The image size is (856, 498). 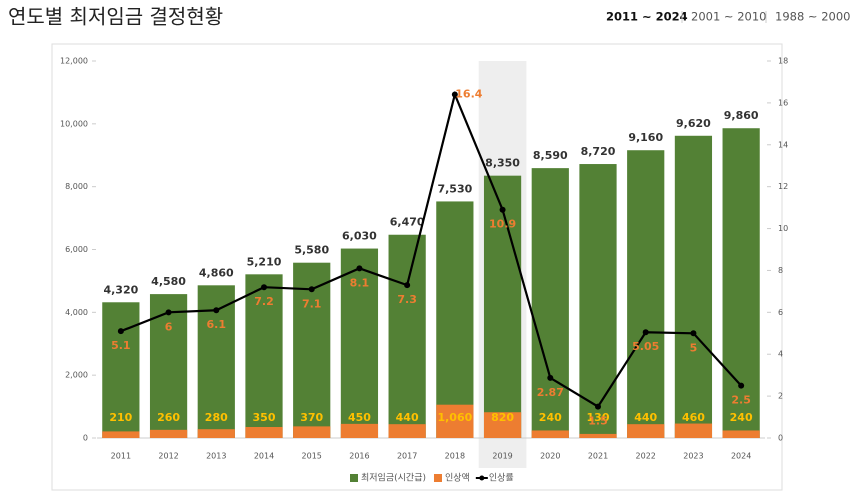 What do you see at coordinates (741, 456) in the screenshot?
I see `x-tick-label: 2024` at bounding box center [741, 456].